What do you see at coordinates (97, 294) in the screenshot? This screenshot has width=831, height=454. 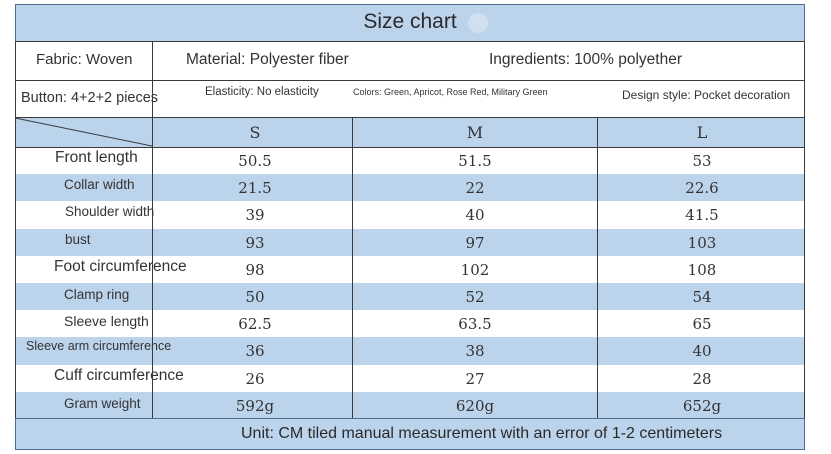 I see `row-label: Clamp ring` at bounding box center [97, 294].